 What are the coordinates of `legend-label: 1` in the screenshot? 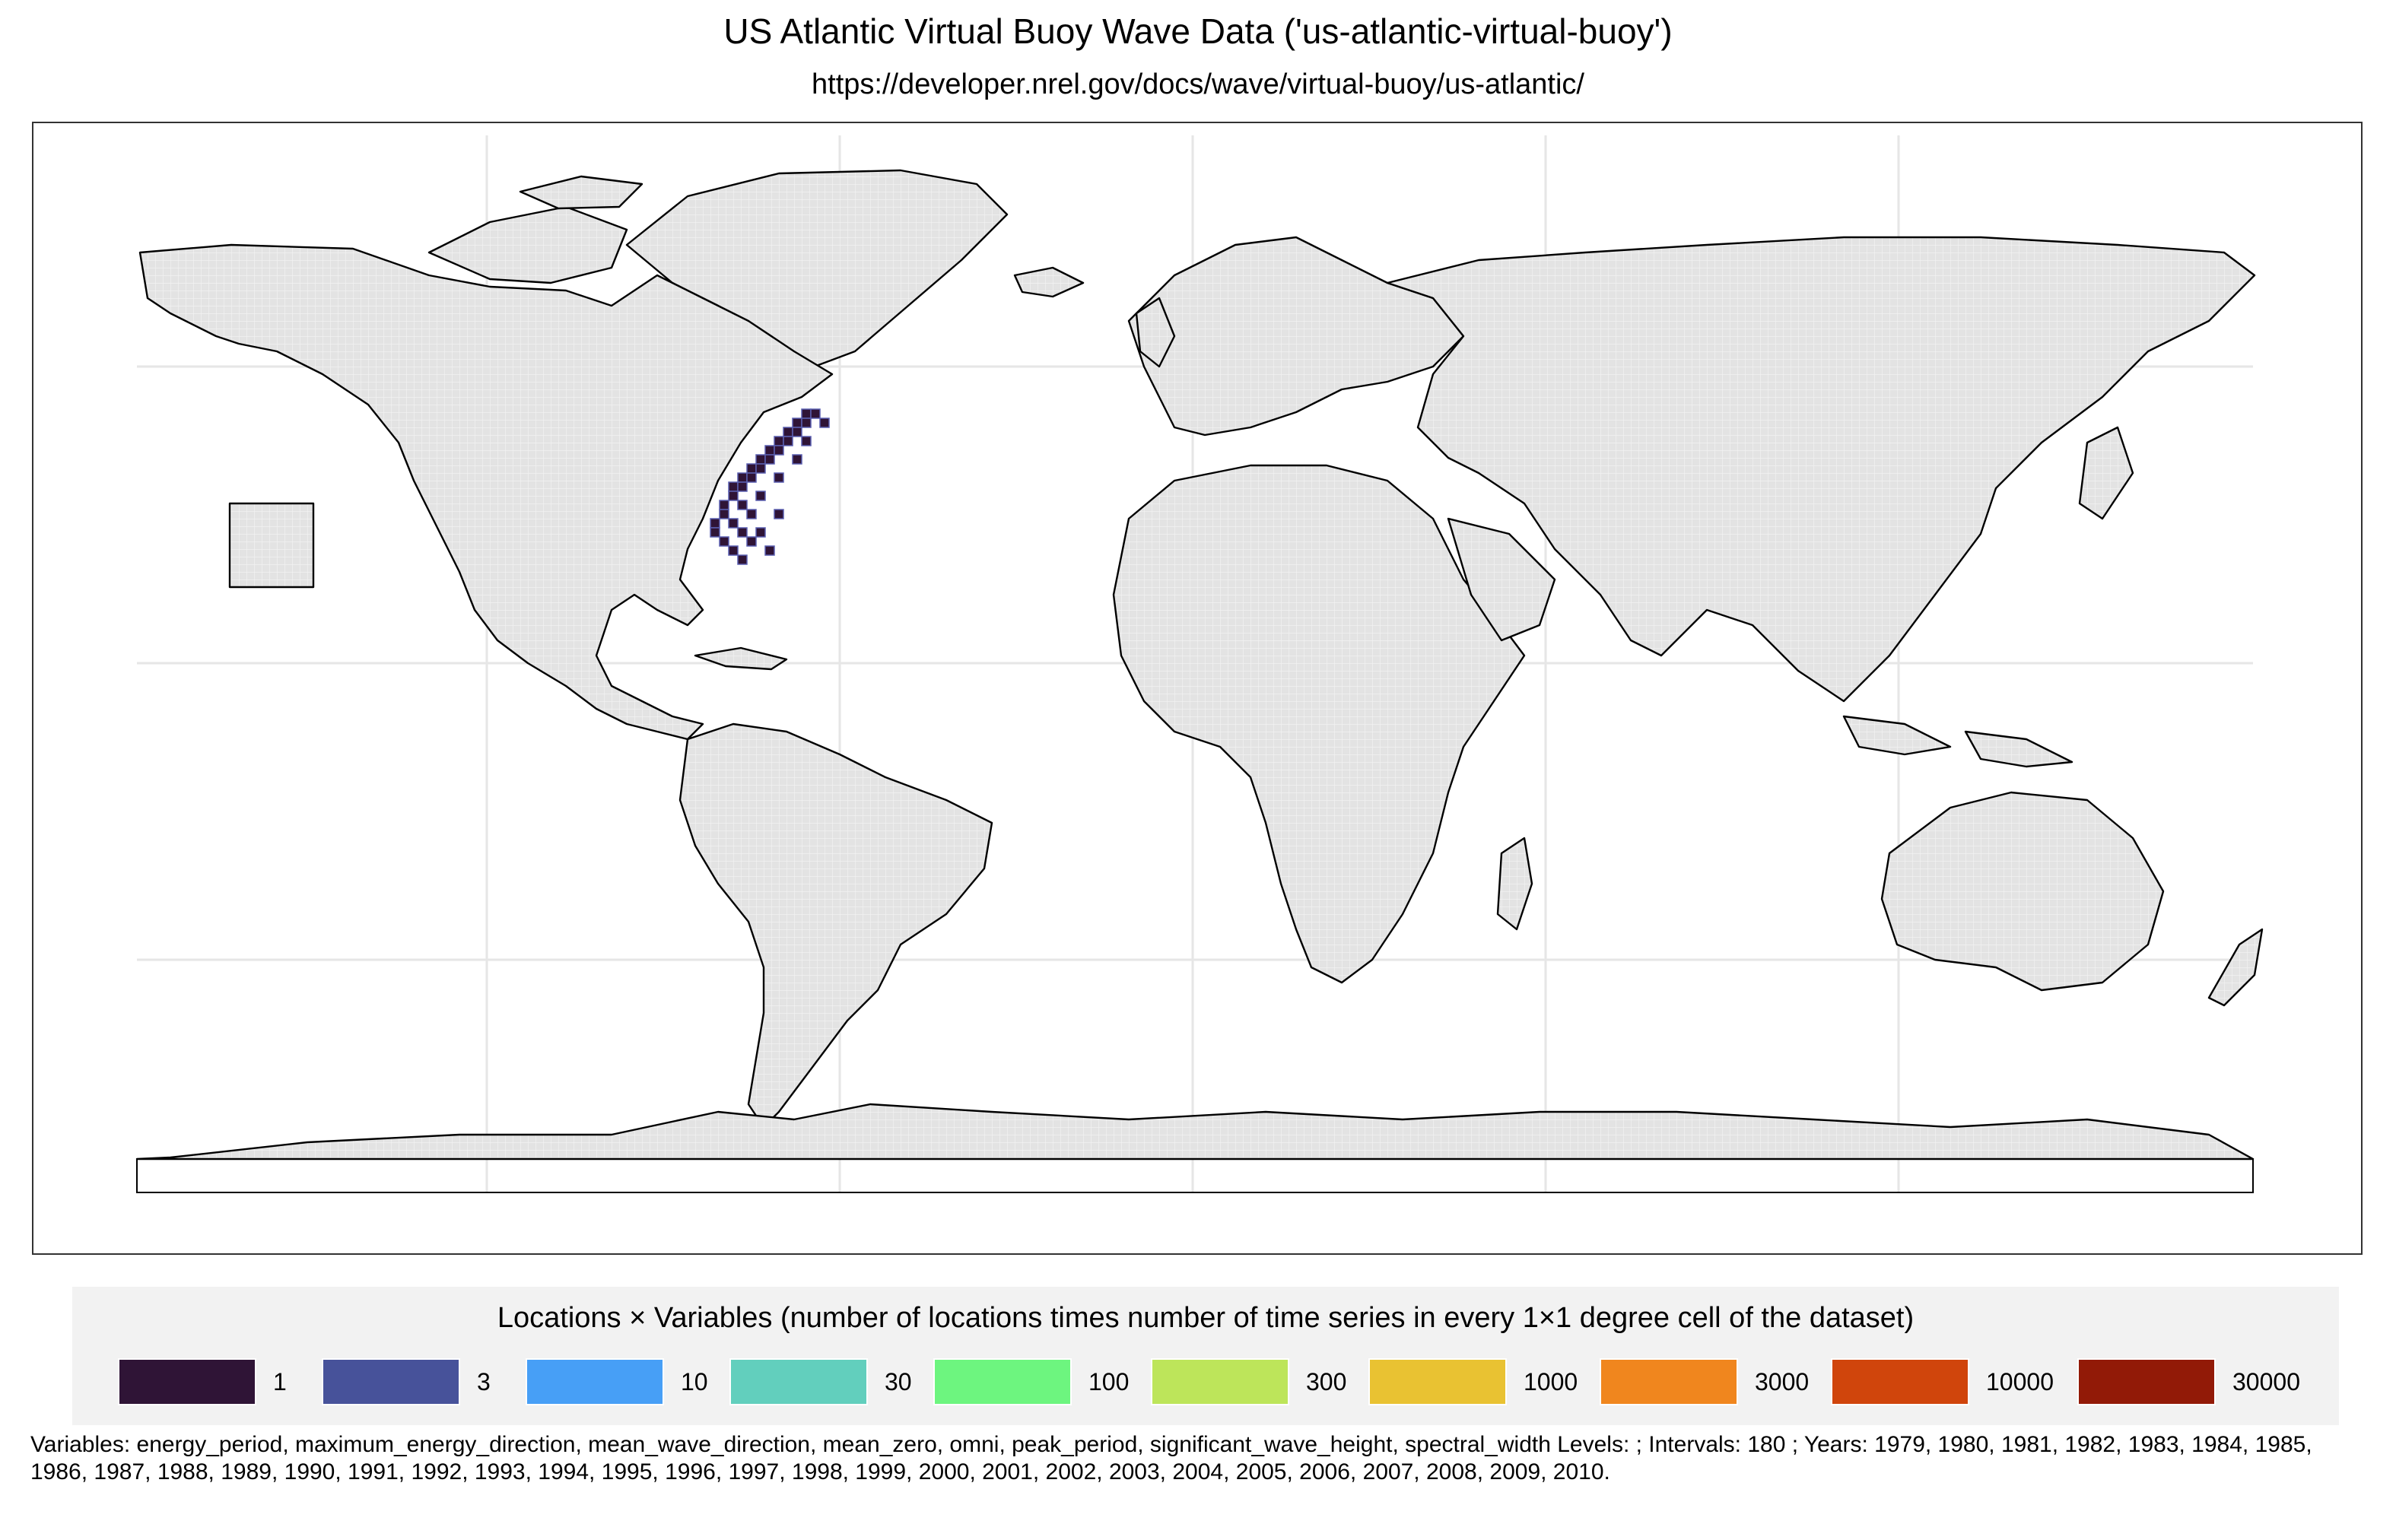 It's located at (280, 1381).